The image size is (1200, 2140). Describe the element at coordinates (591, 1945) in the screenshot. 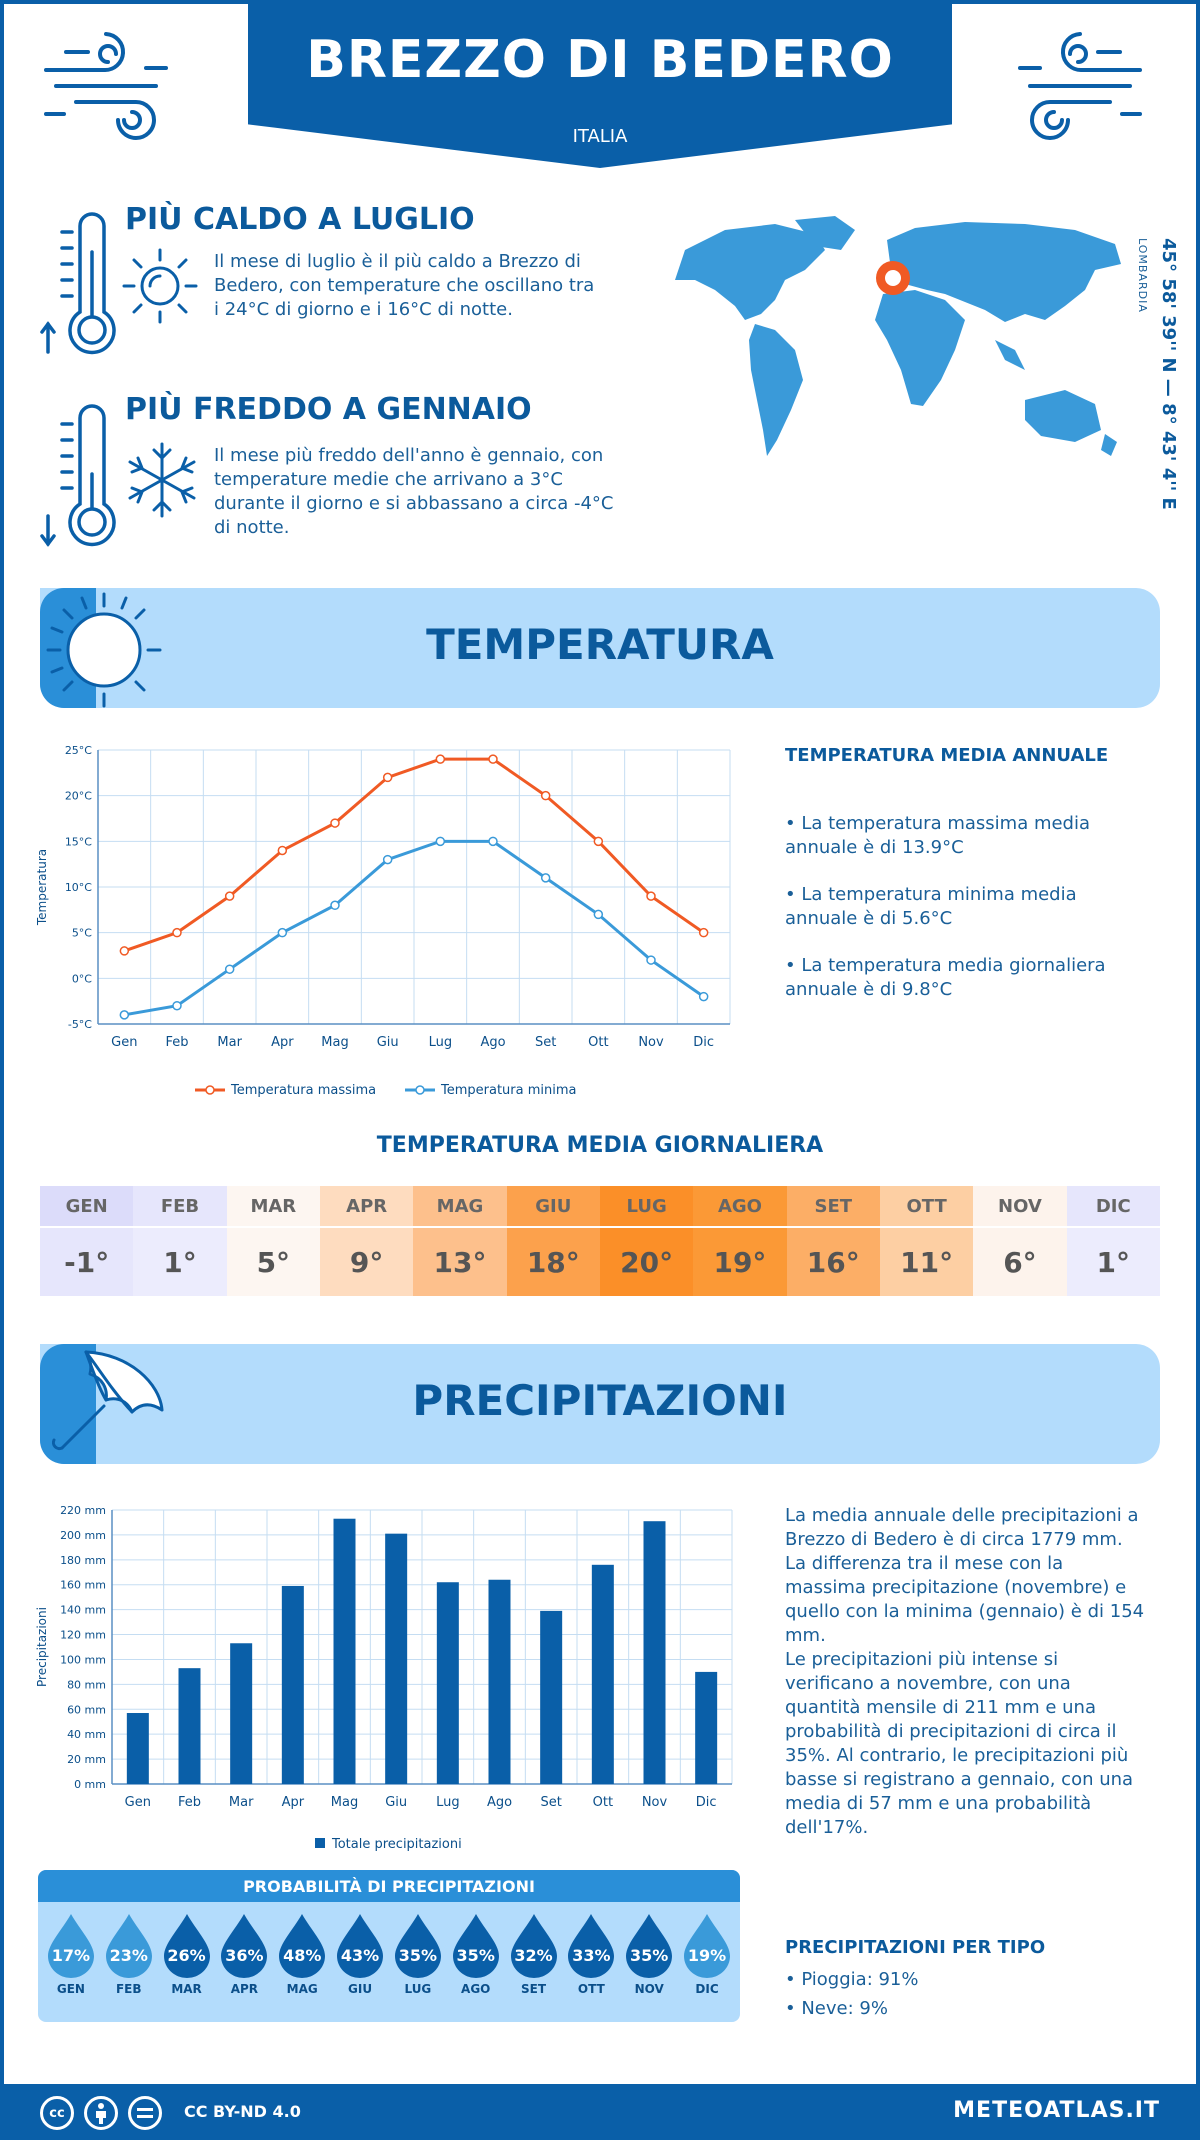

I see `raindrop-icon: 33%` at that location.